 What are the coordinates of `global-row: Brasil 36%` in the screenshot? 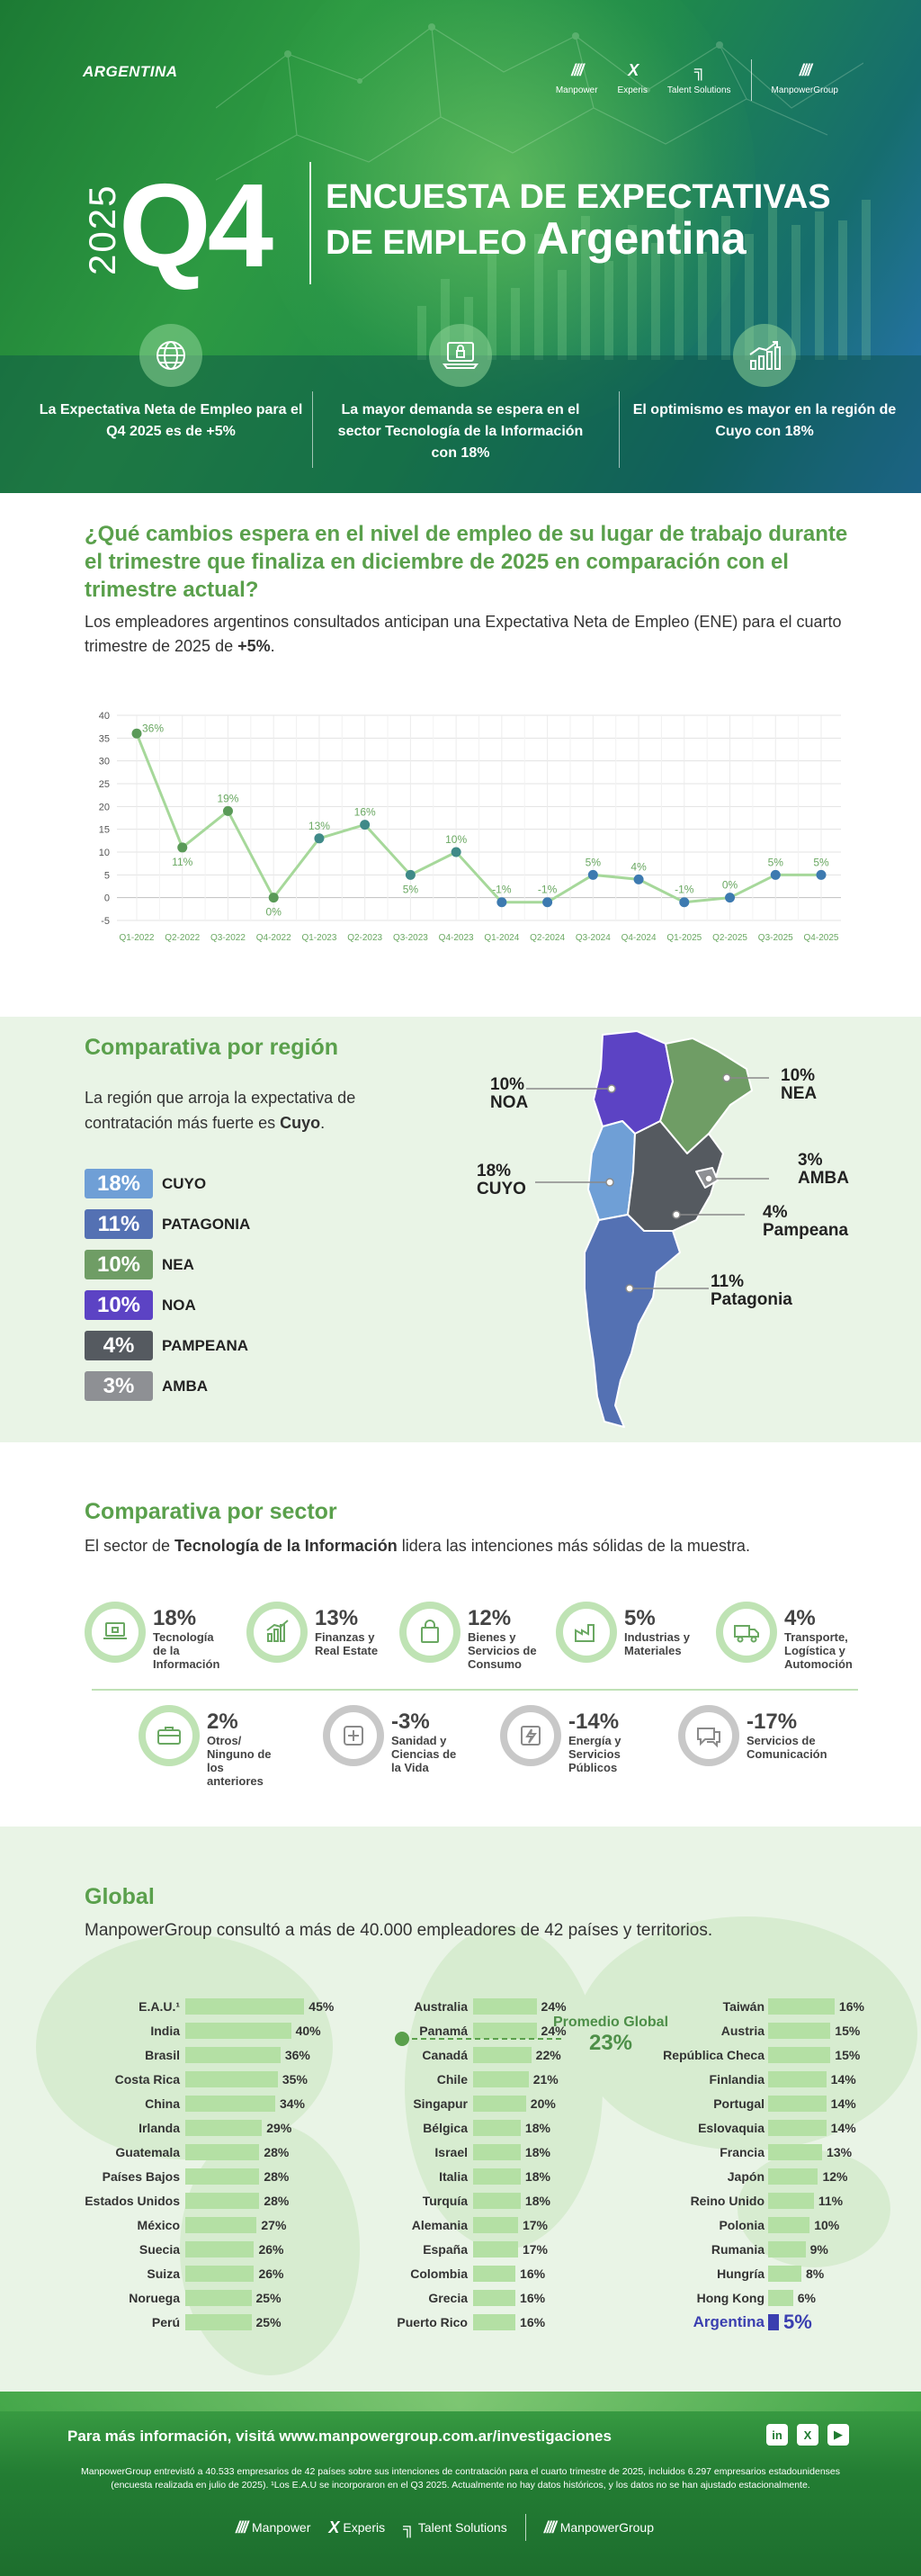 It's located at (184, 2054).